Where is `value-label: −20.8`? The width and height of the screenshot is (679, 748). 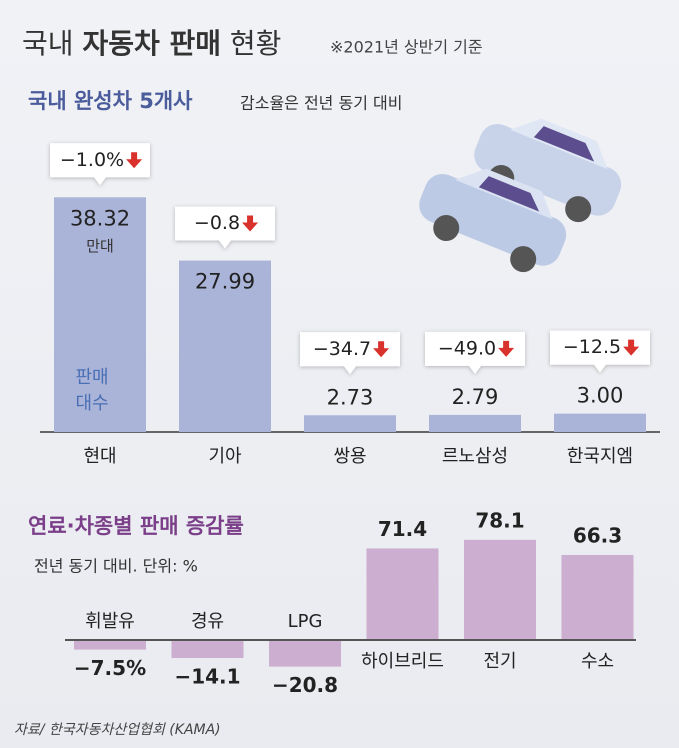
value-label: −20.8 is located at coordinates (305, 685).